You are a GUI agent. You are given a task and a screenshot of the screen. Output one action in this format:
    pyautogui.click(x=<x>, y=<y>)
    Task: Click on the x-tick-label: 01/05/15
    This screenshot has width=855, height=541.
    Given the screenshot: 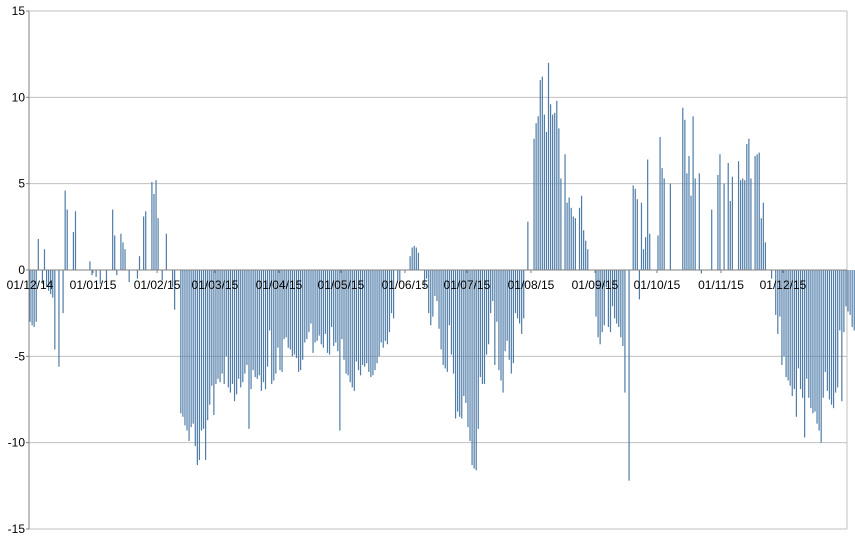 What is the action you would take?
    pyautogui.click(x=341, y=285)
    